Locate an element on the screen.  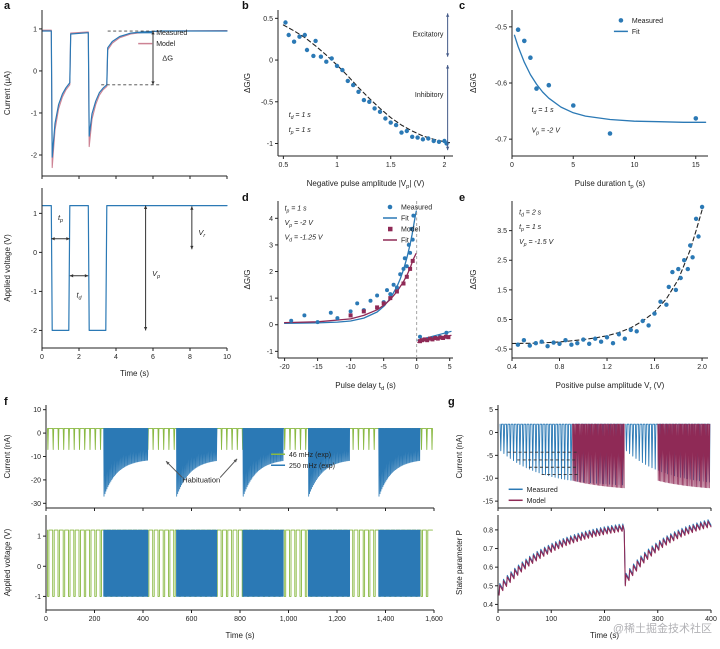
svg-text: 0.8 is located at coordinates (560, 367).